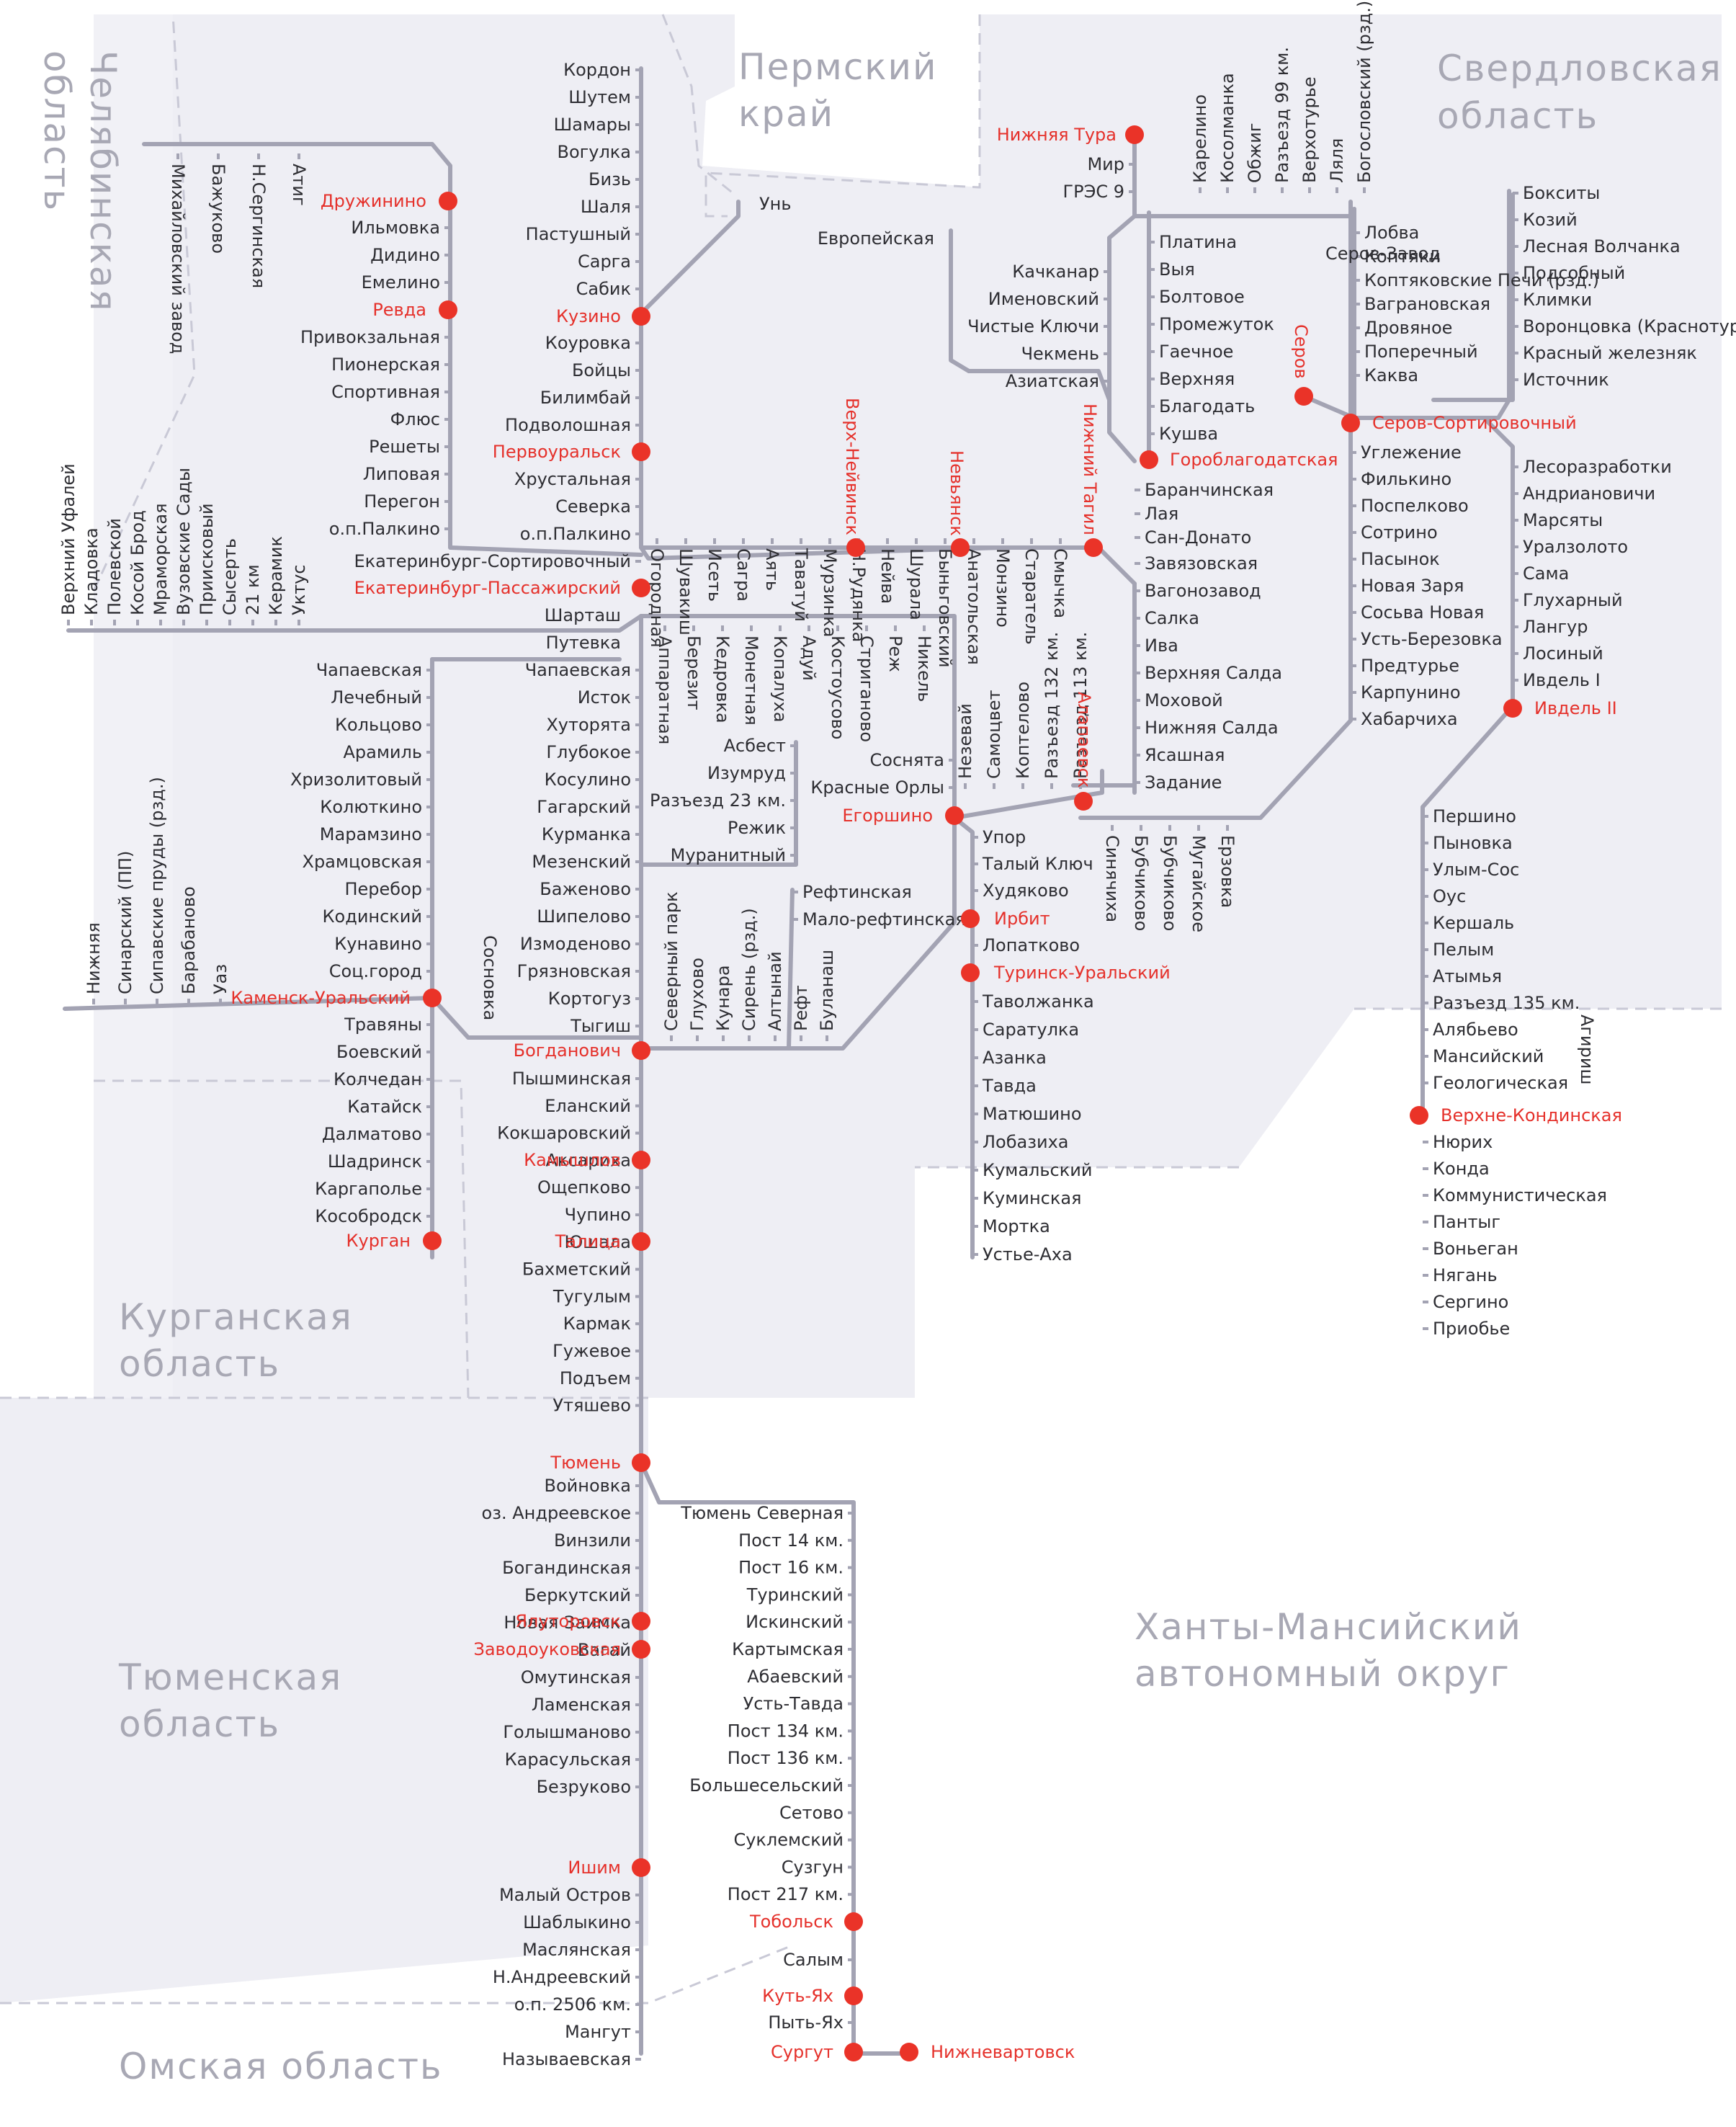 The height and width of the screenshot is (2127, 1736). What do you see at coordinates (566, 2059) in the screenshot?
I see `station-label: Называевская` at bounding box center [566, 2059].